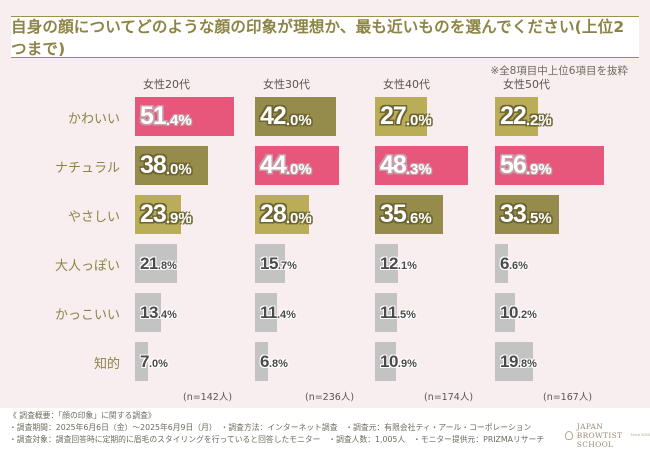 Image resolution: width=650 pixels, height=450 pixels. What do you see at coordinates (286, 165) in the screenshot?
I see `data-label: 44.0%` at bounding box center [286, 165].